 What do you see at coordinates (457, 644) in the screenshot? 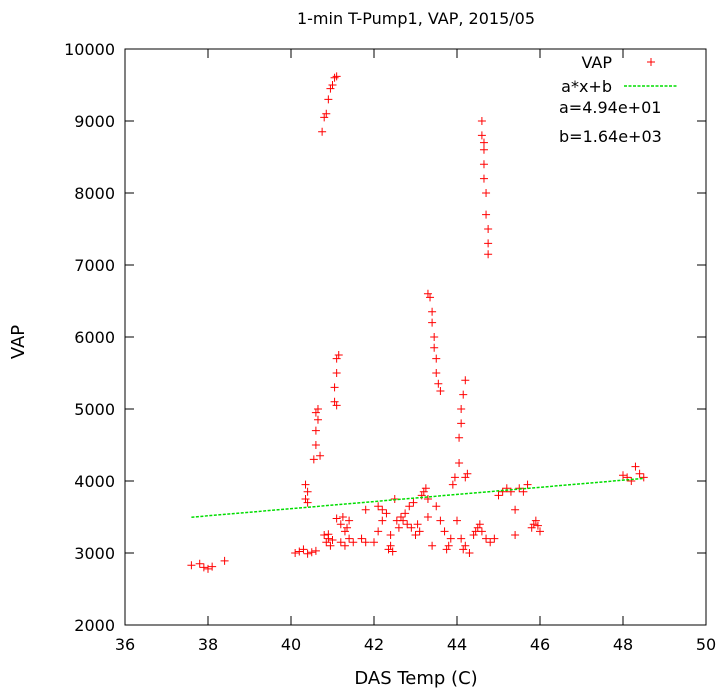
I see `x-tick-label: 44` at bounding box center [457, 644].